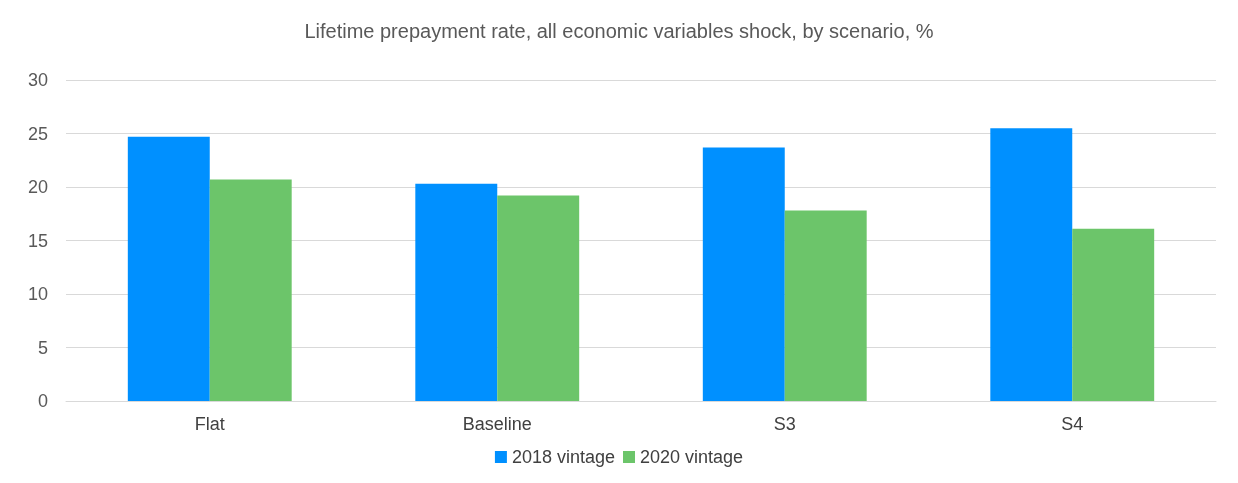  Describe the element at coordinates (37, 80) in the screenshot. I see `y-tick-label: 30` at that location.